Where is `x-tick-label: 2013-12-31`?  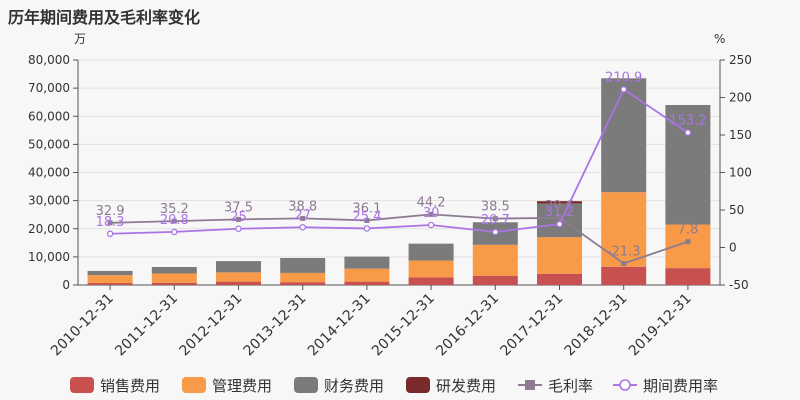 x-tick-label: 2013-12-31 is located at coordinates (275, 325).